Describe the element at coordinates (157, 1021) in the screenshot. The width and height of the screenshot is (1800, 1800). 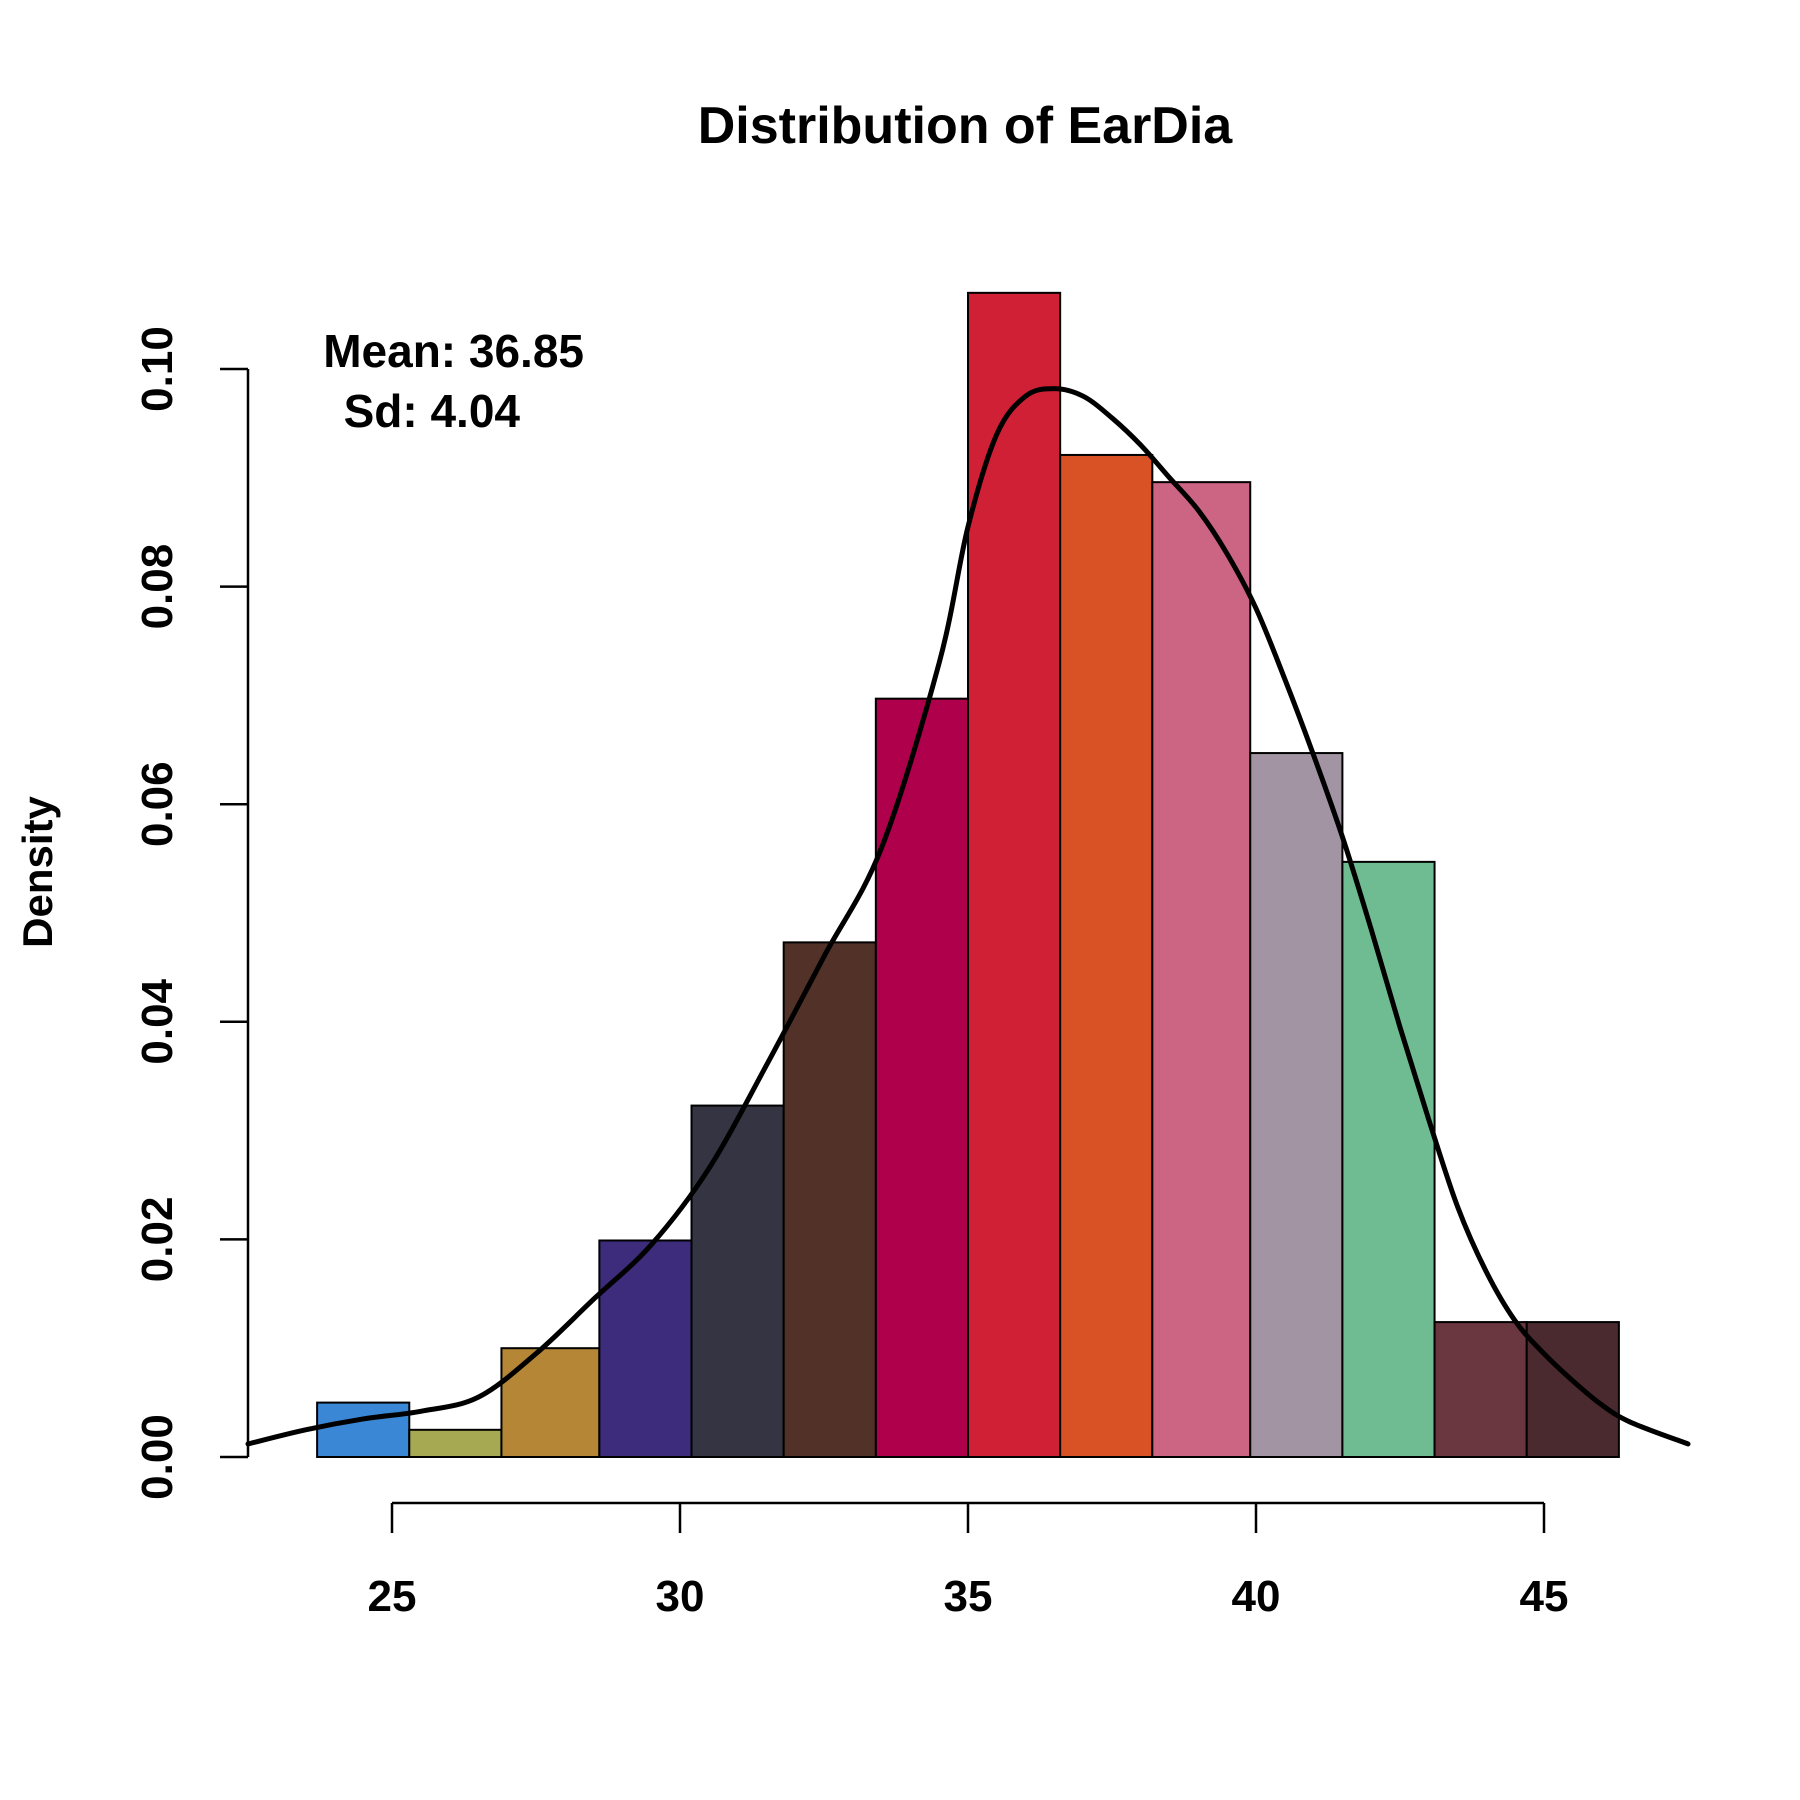
I see `y-tick-label: 0.04` at that location.